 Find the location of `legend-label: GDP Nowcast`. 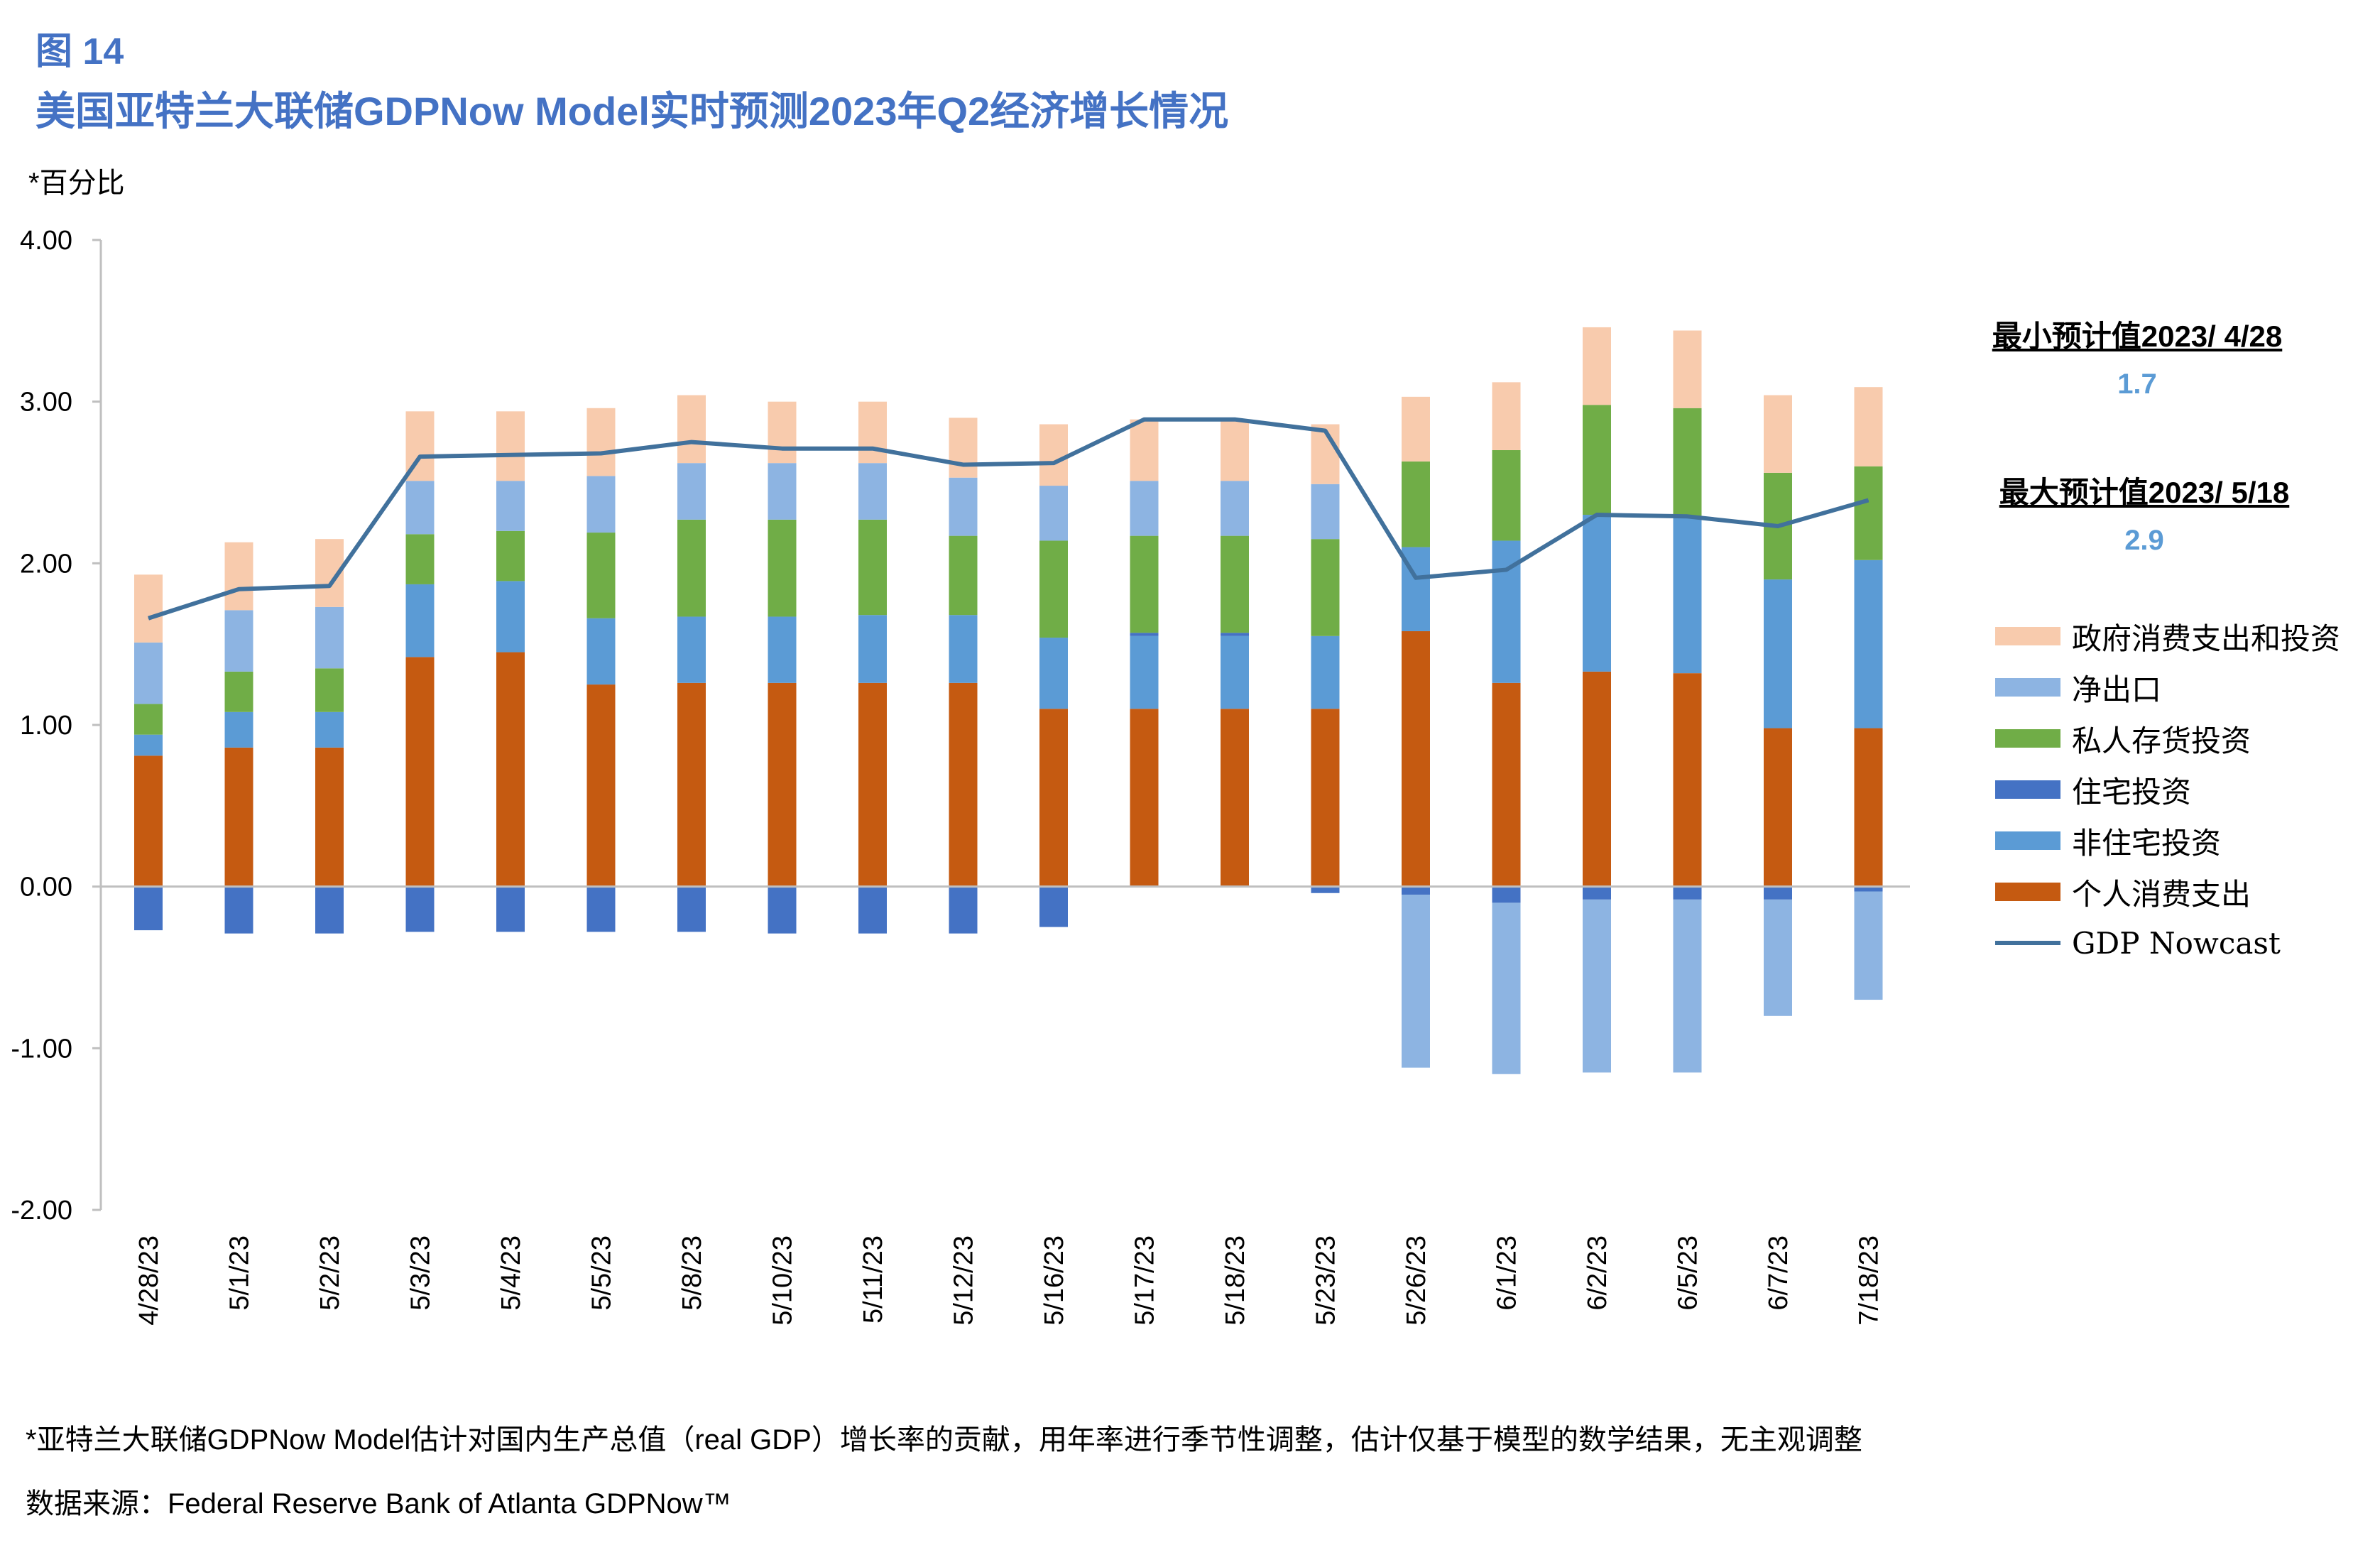

legend-label: GDP Nowcast is located at coordinates (2177, 943).